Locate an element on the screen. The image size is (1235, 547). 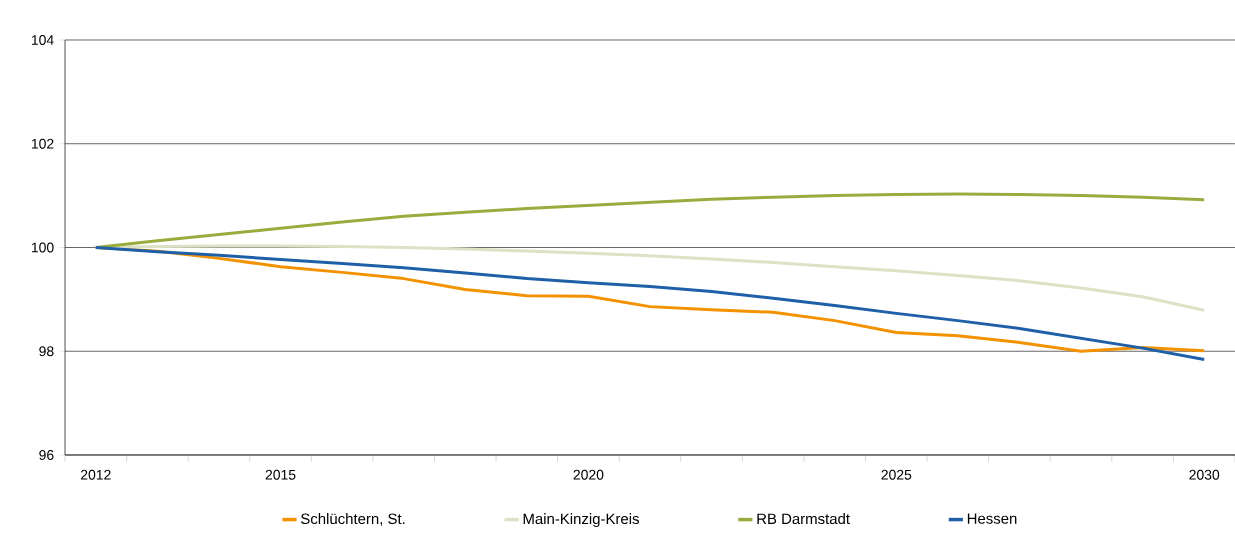
x-tick-label: 2020 is located at coordinates (588, 474).